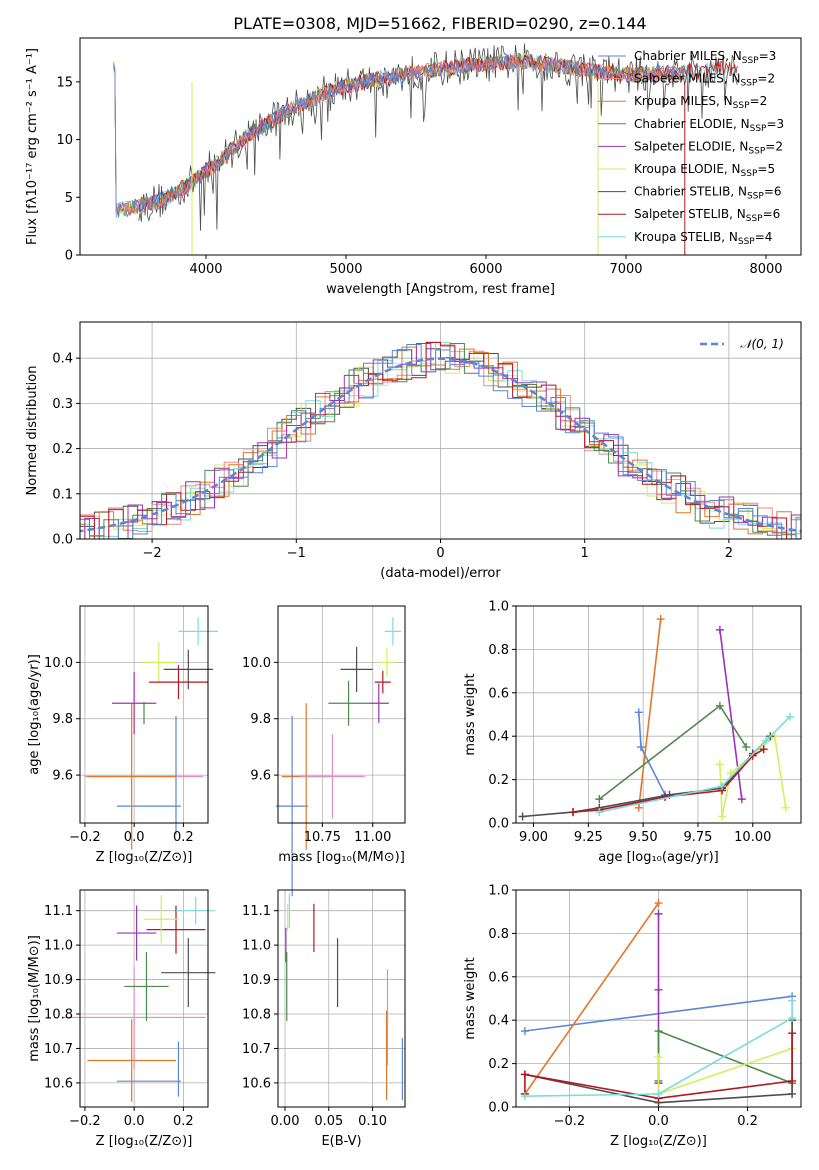 This screenshot has height=1170, width=819. Describe the element at coordinates (341, 857) in the screenshot. I see `x-axis-label: mass [log₁₀(M/M⊙)]` at that location.